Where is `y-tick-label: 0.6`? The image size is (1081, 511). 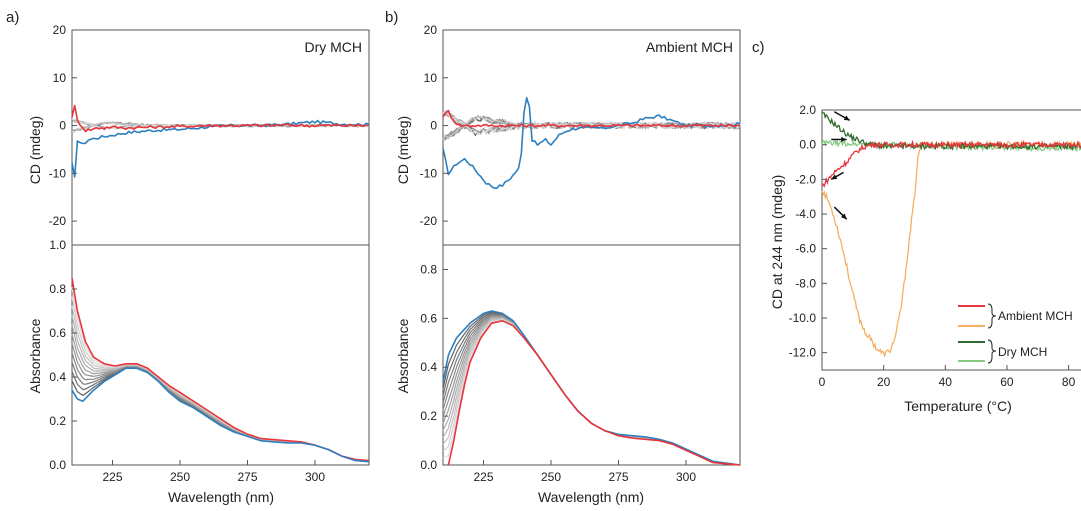 y-tick-label: 0.6 is located at coordinates (57, 333).